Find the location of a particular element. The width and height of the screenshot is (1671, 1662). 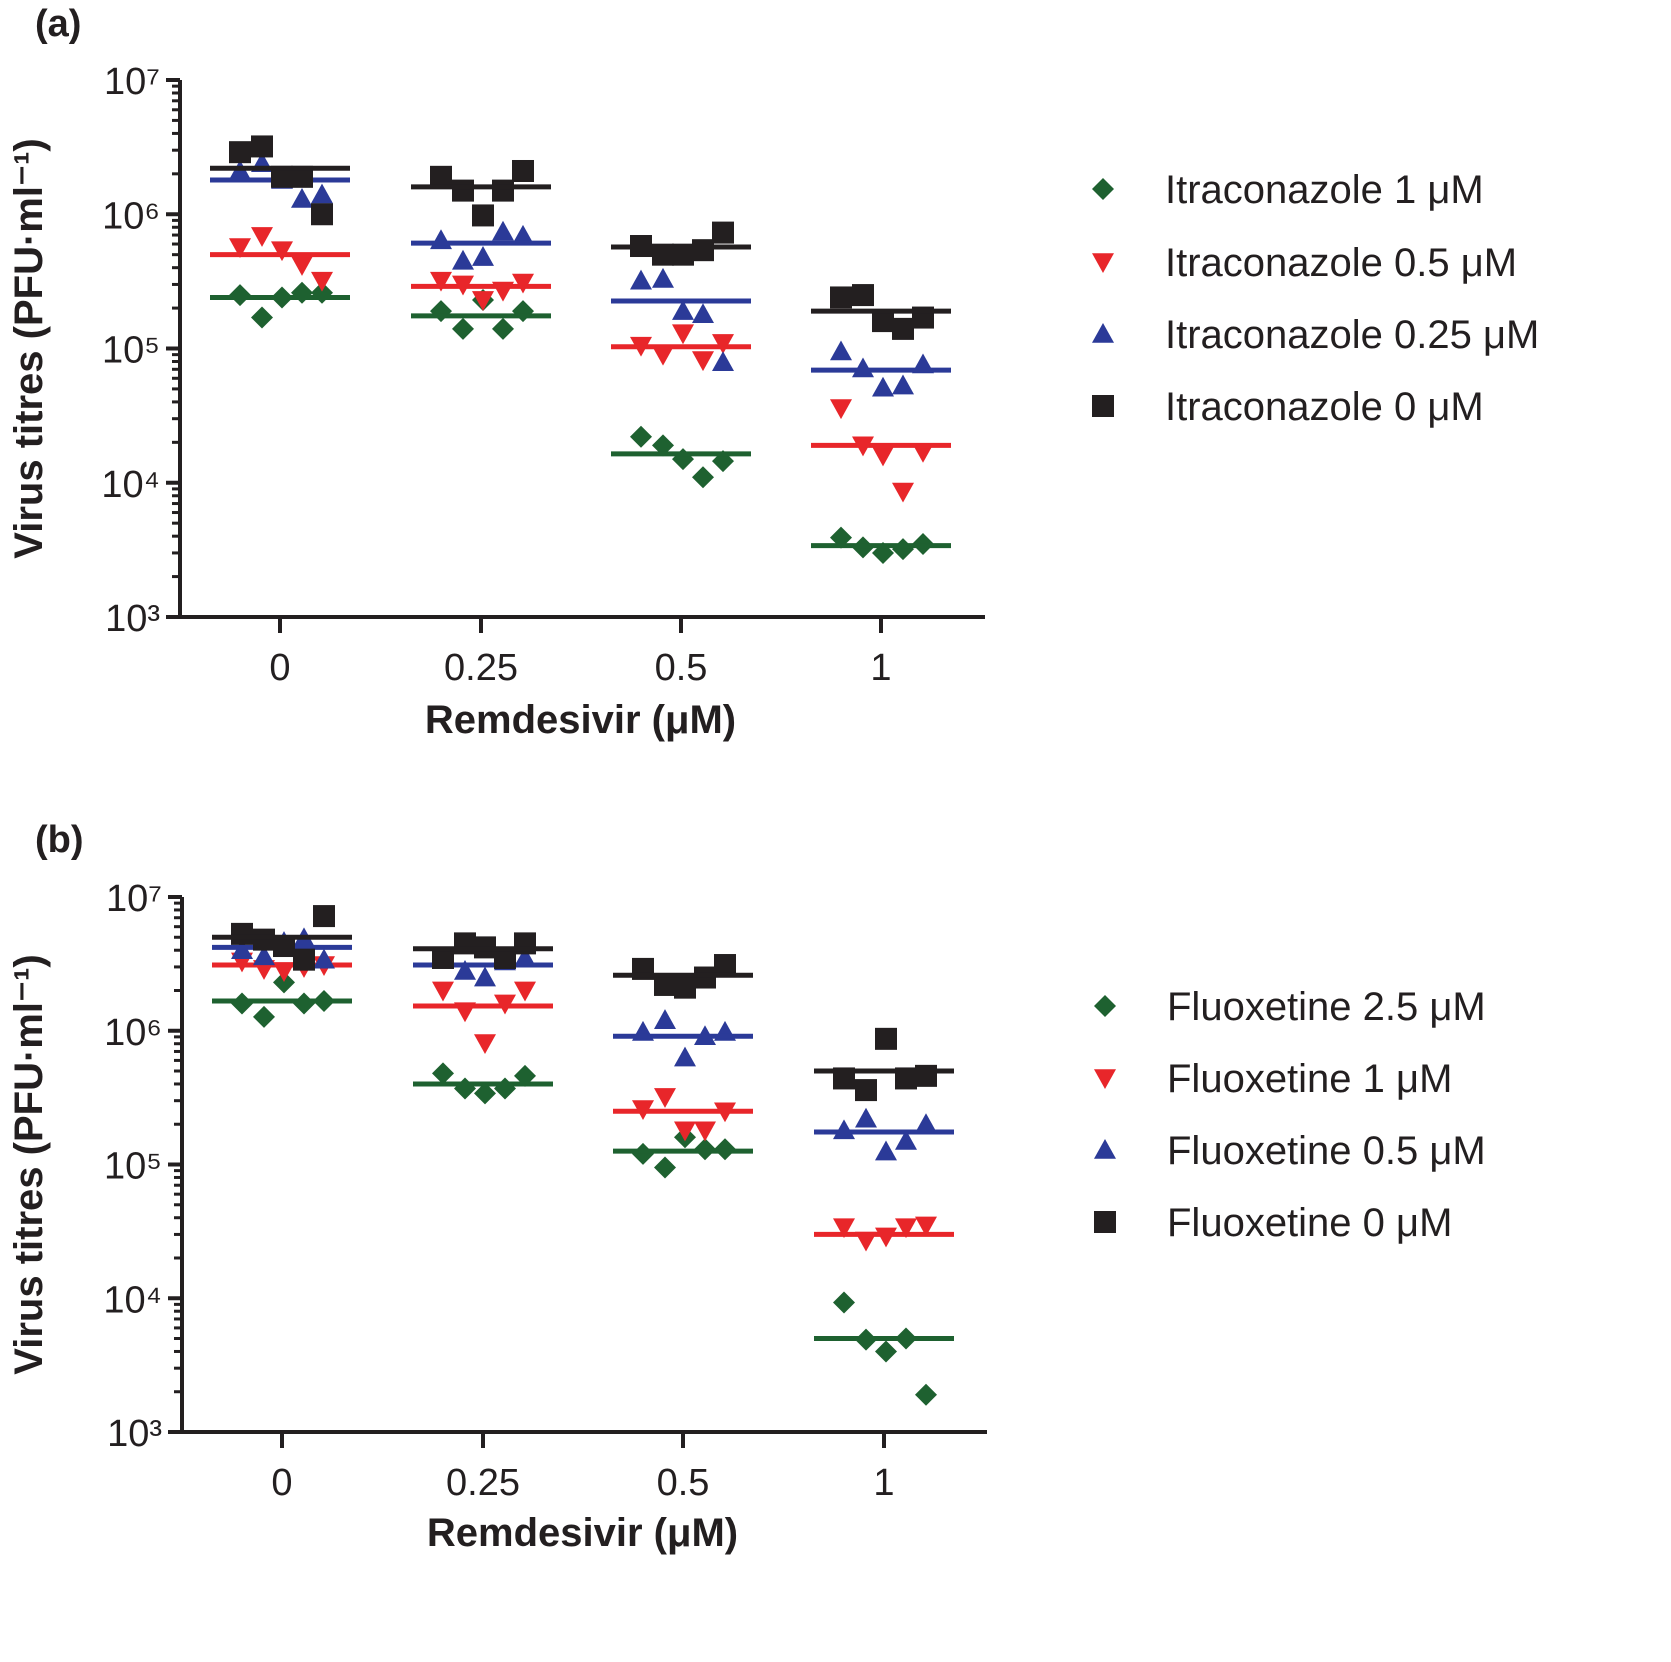

y-tick-label: 10⁵ is located at coordinates (133, 1167).